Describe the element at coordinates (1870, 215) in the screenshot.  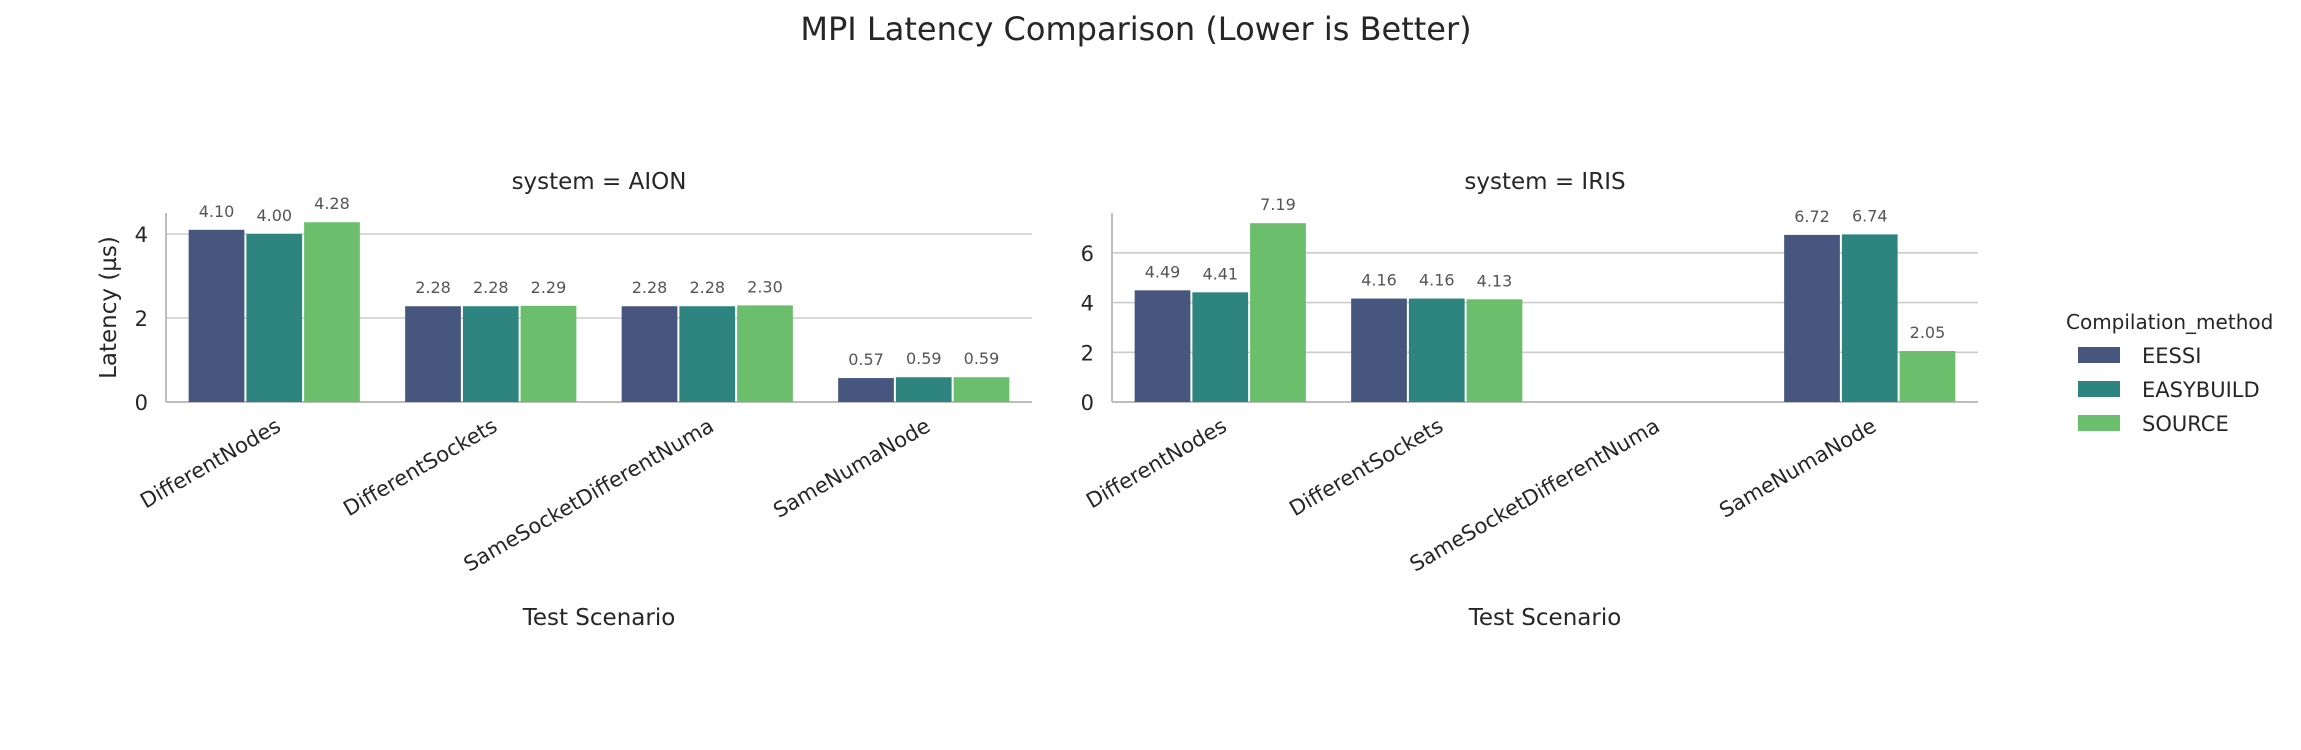
I see `bar-value-label: 6.74` at that location.